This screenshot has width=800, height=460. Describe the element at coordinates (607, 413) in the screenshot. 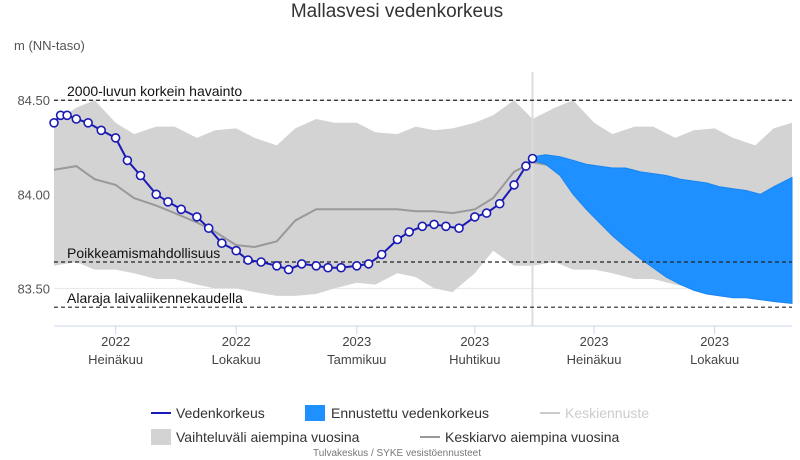

I see `legend-label: Keskiennuste` at that location.